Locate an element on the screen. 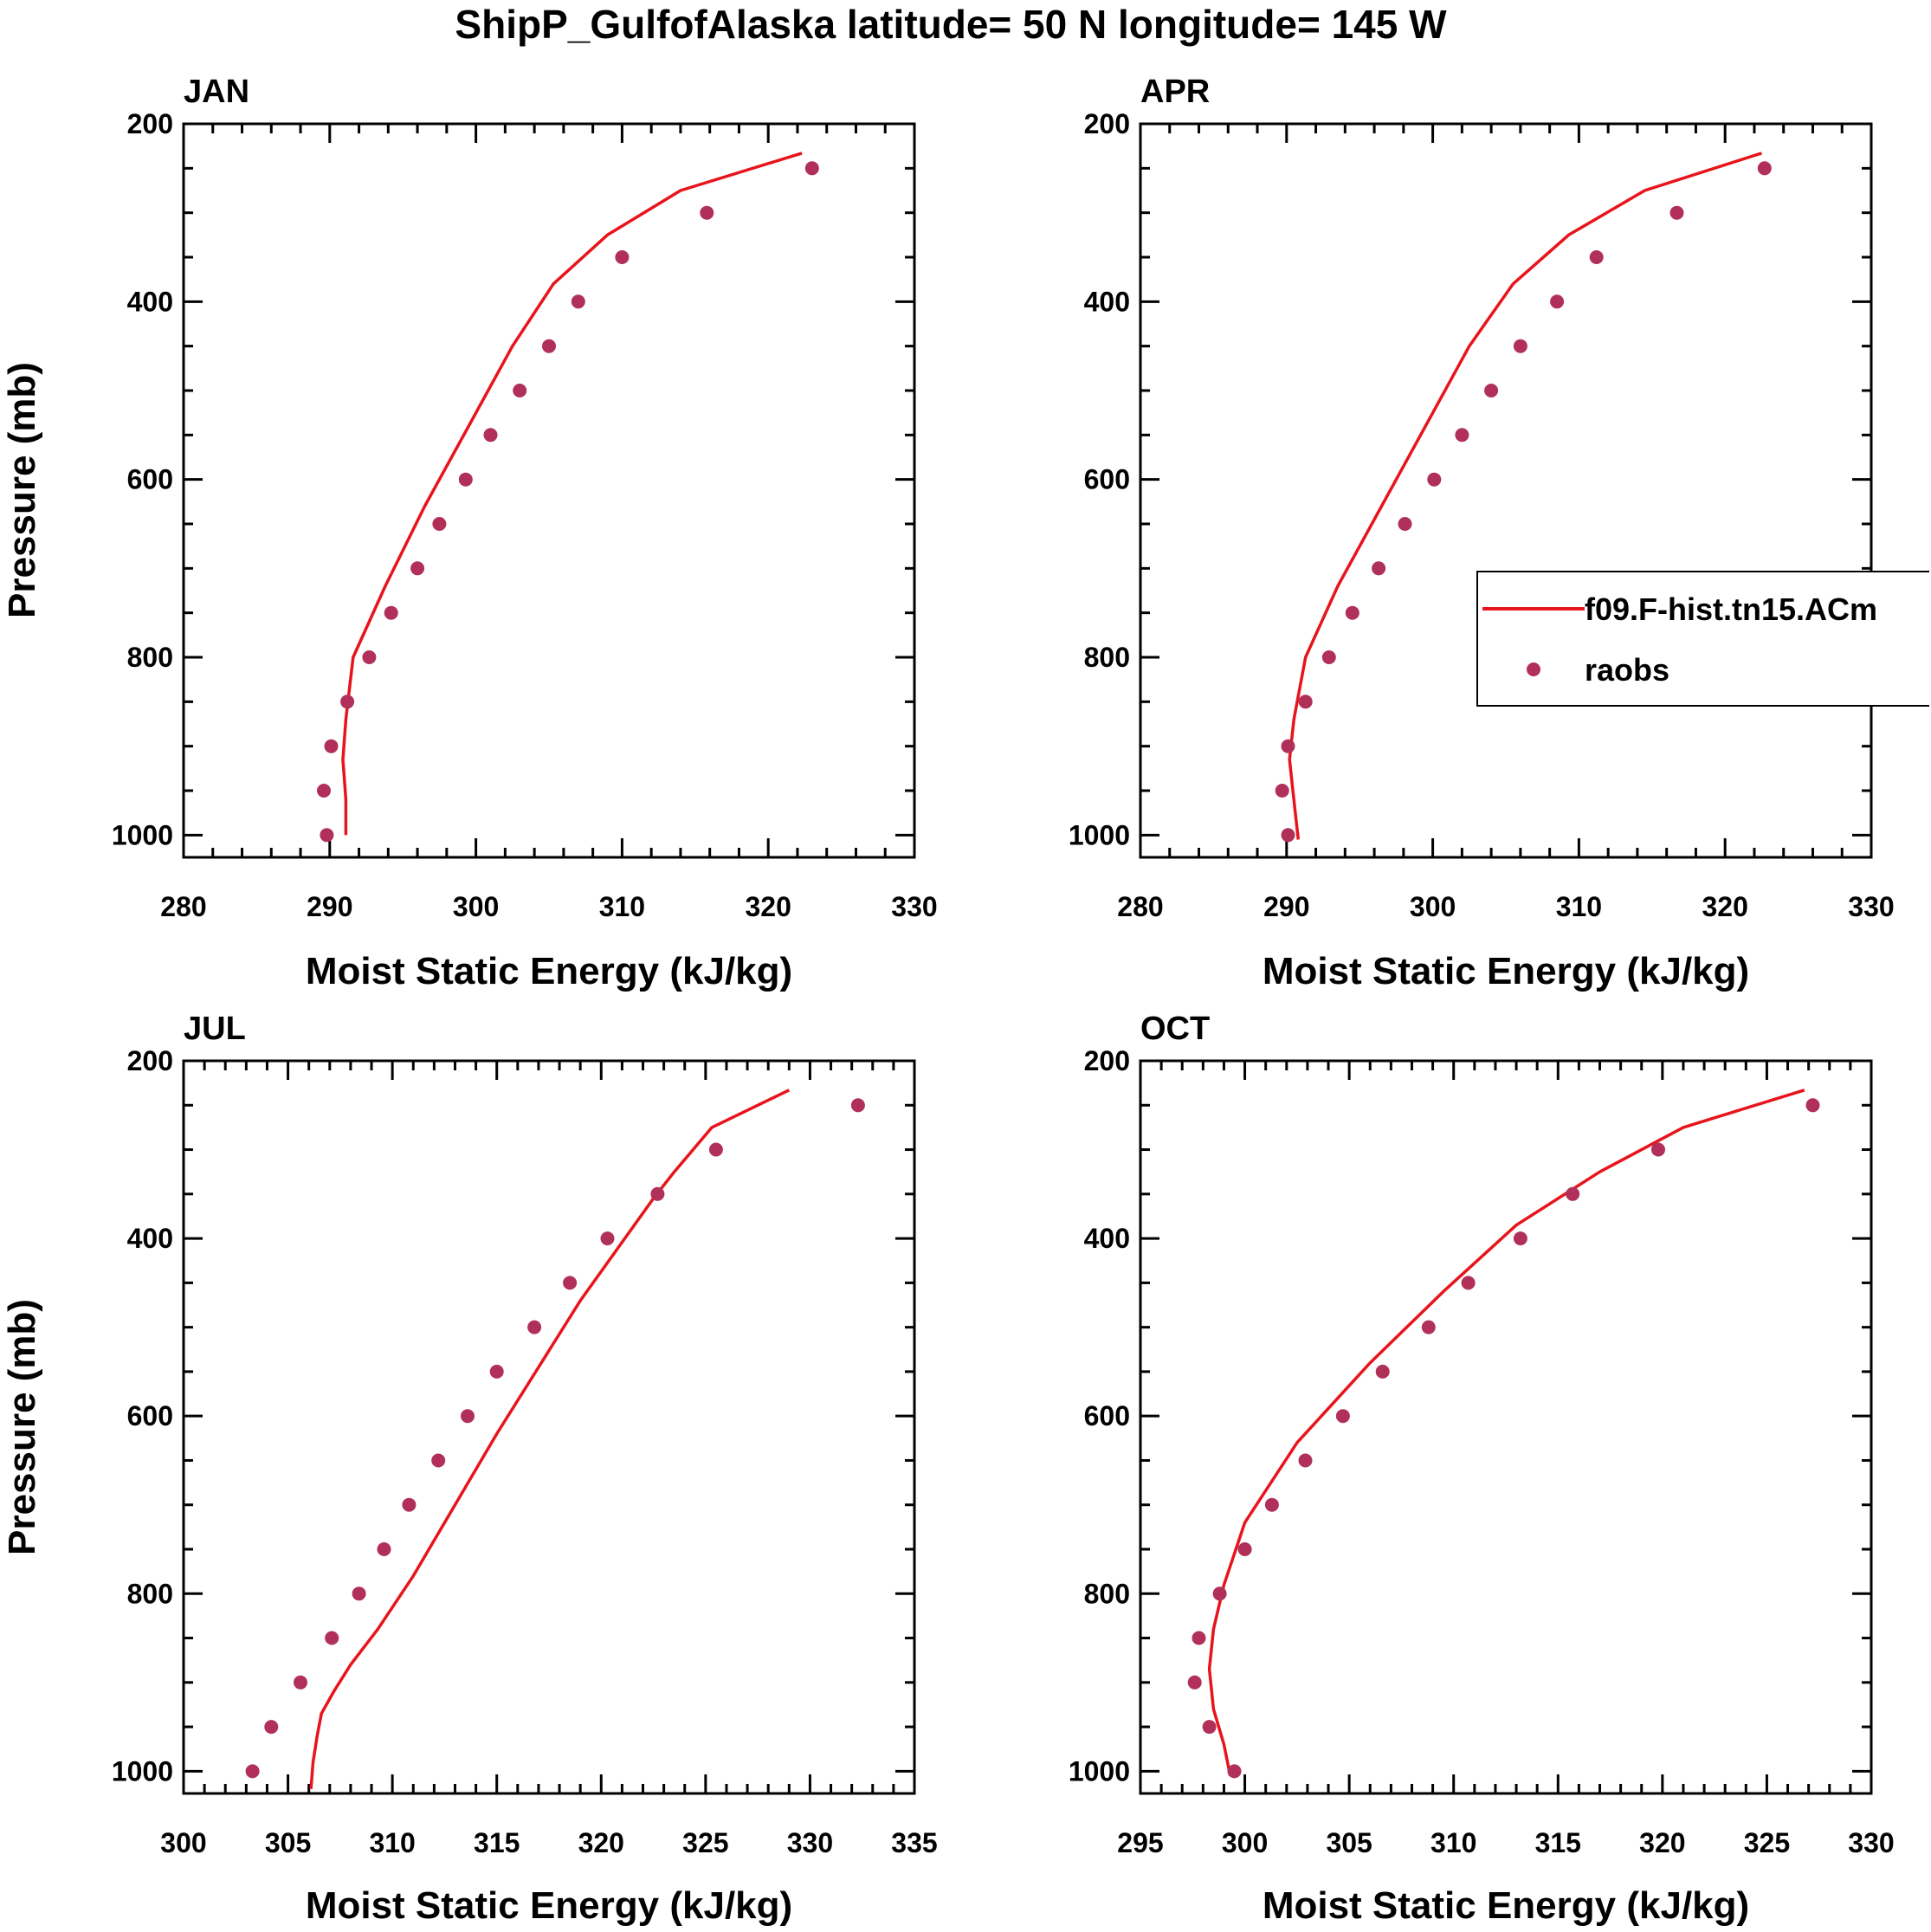  legend-label-raobs: raobs is located at coordinates (1627, 670).